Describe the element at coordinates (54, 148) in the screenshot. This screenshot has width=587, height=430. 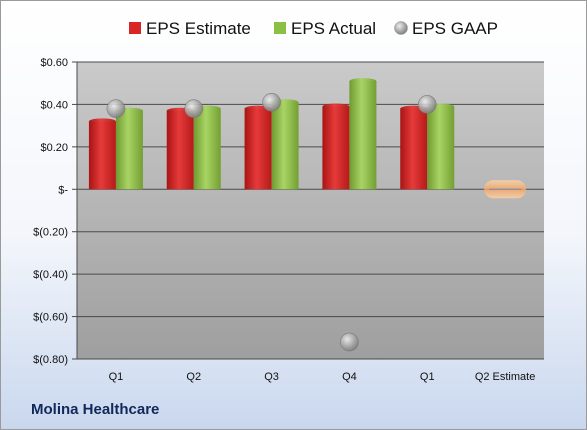
I see `y-tick-label: $0.20` at that location.